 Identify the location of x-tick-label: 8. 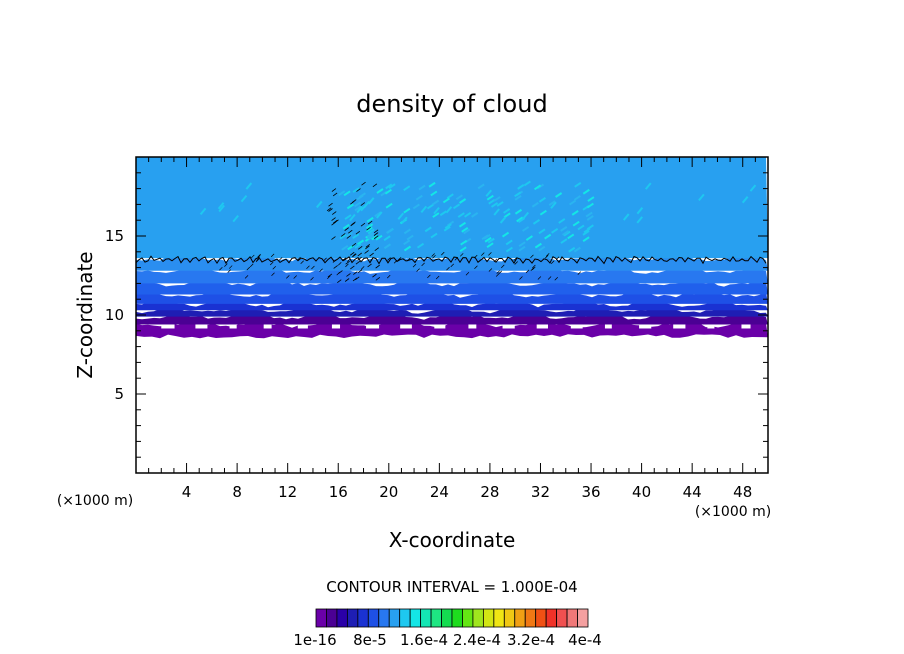
(237, 492).